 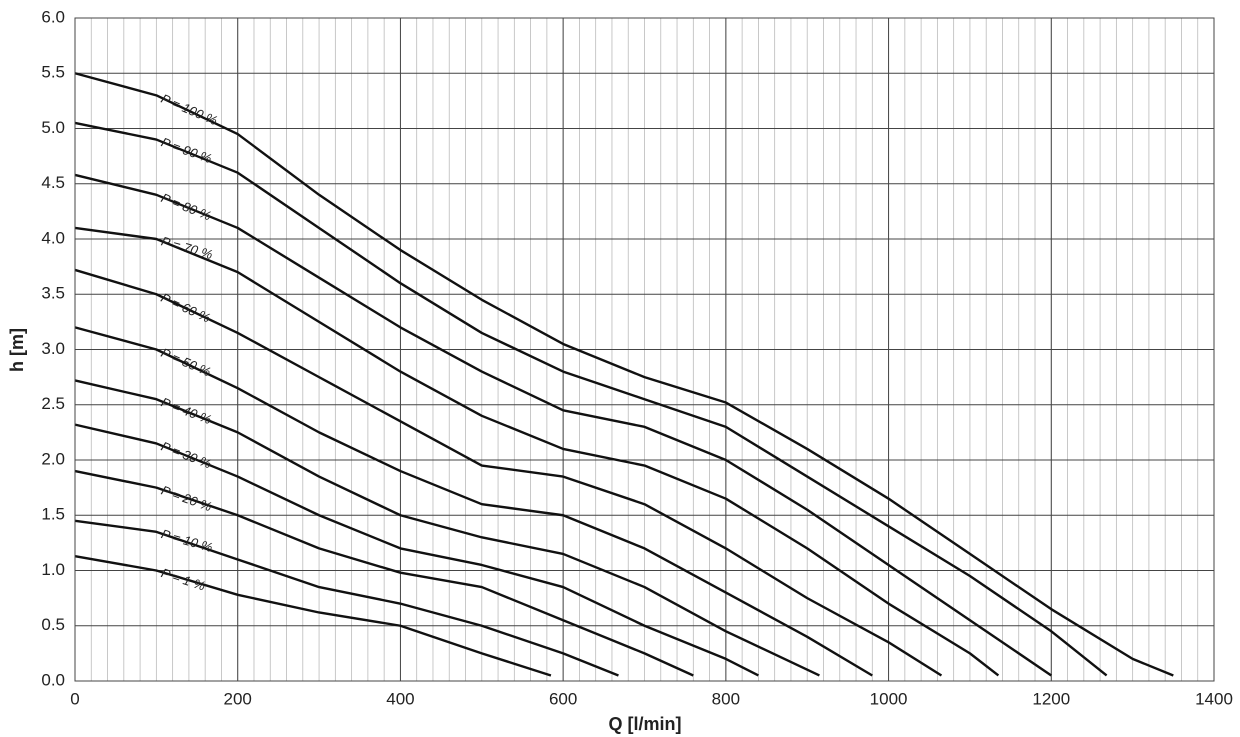 I want to click on y-tick-label: 1.0, so click(x=53, y=569).